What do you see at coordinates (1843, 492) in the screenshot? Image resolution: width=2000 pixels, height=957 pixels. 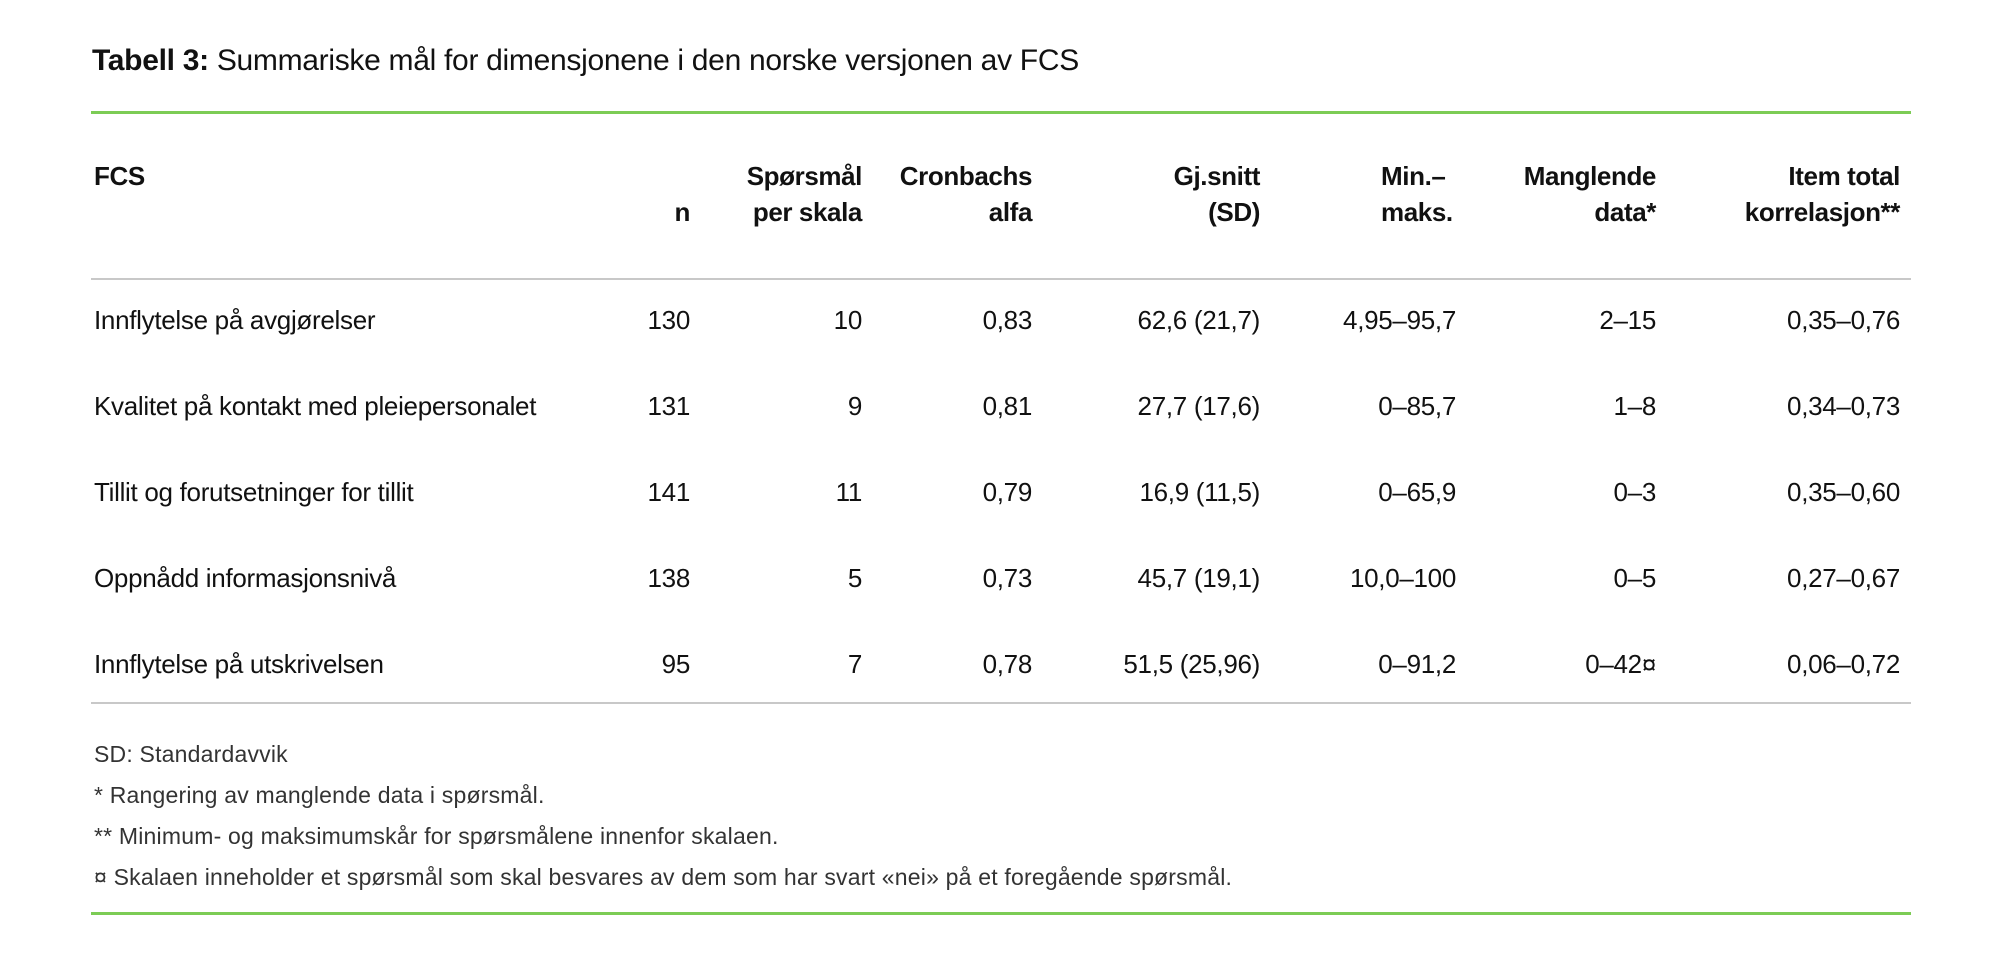 I see `cell-item-total: 0,35–0,60` at bounding box center [1843, 492].